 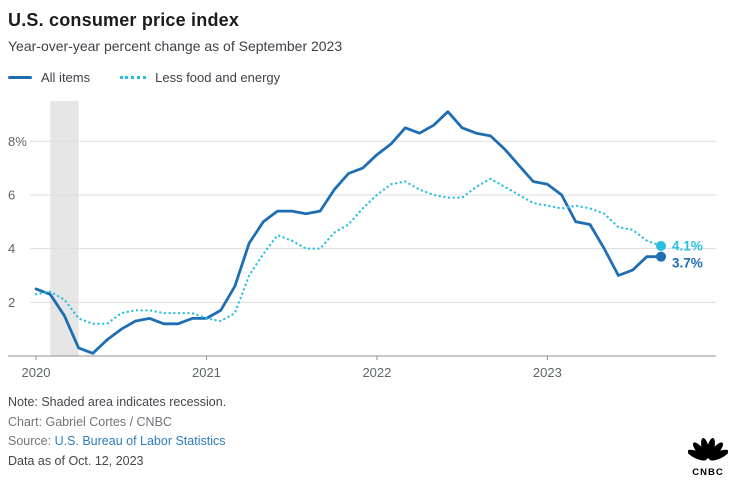 What do you see at coordinates (117, 402) in the screenshot?
I see `note-text: Note: Shaded area indicates recession.` at bounding box center [117, 402].